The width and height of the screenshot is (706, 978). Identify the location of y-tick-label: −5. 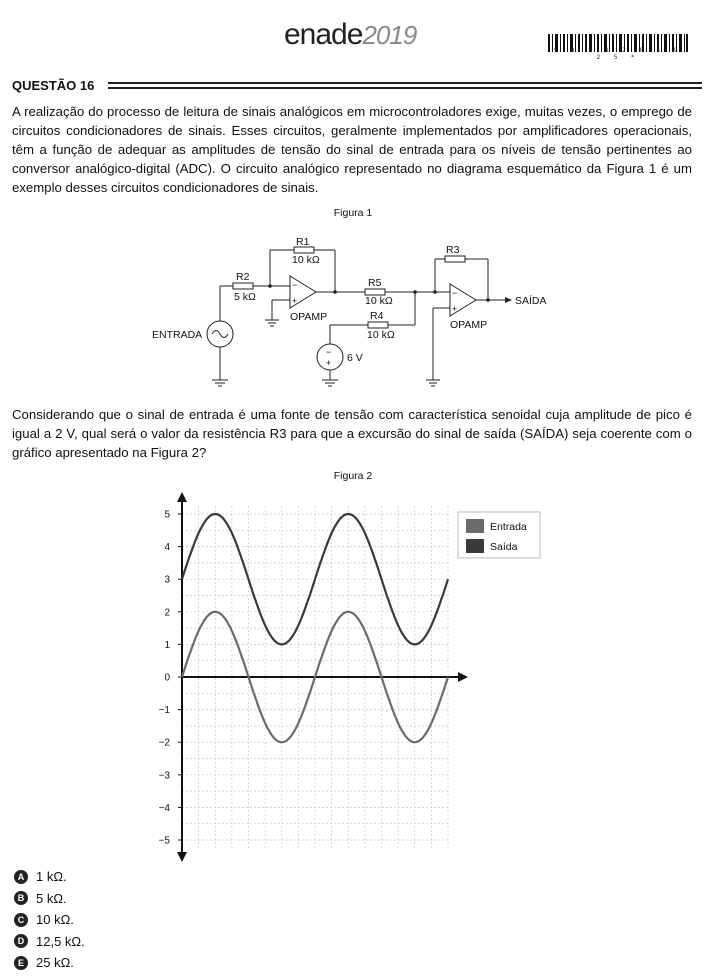
(165, 841).